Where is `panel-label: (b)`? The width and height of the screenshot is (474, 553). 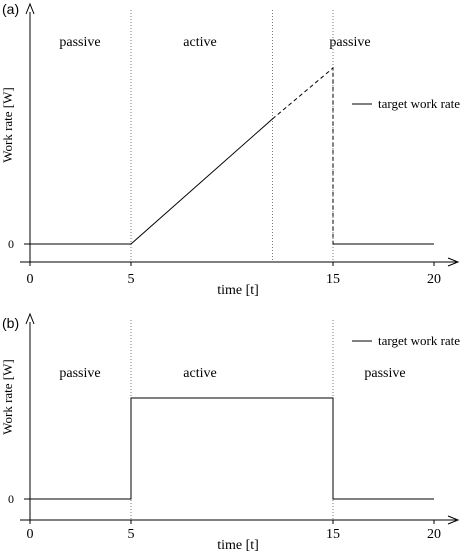
panel-label: (b) is located at coordinates (10, 323).